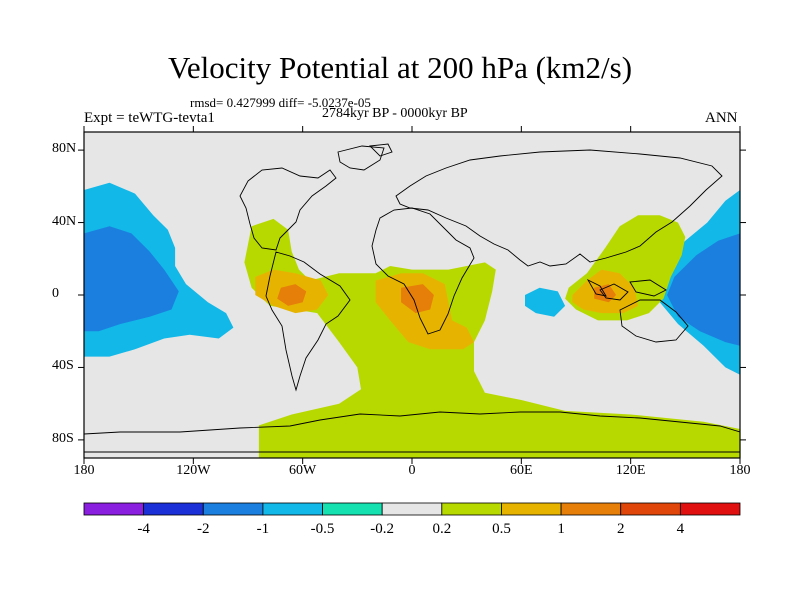 This screenshot has width=800, height=600. I want to click on experiment-label: Expt = teWTG-tevta1, so click(149, 118).